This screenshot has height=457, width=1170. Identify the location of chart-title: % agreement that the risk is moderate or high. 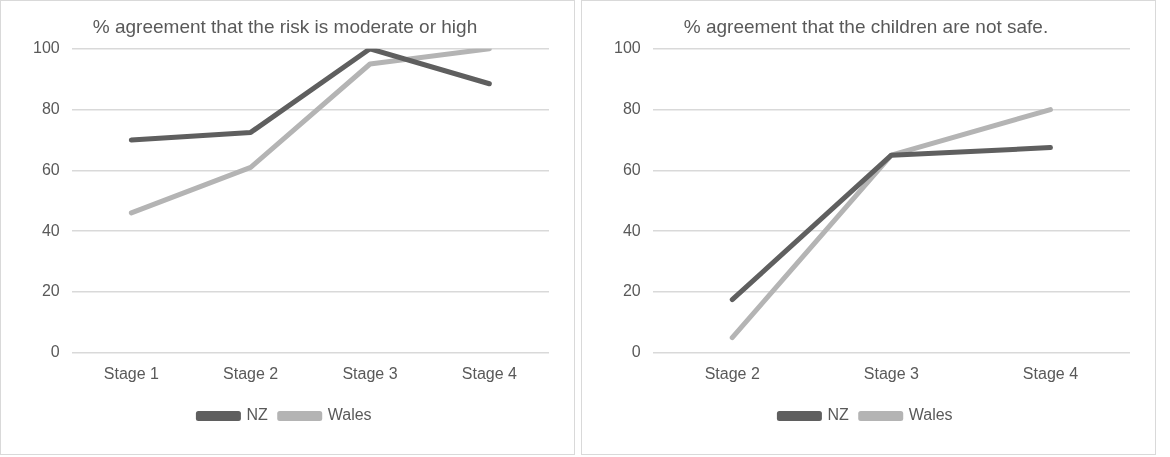
(285, 26).